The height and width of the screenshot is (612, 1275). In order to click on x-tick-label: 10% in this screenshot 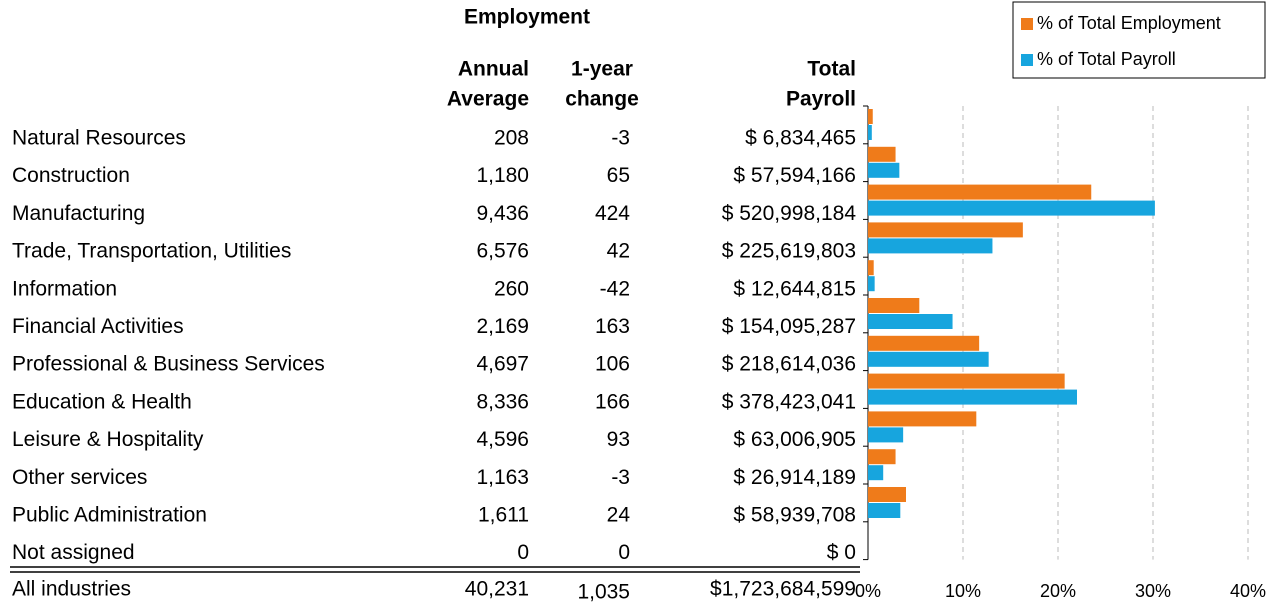, I will do `click(963, 591)`.